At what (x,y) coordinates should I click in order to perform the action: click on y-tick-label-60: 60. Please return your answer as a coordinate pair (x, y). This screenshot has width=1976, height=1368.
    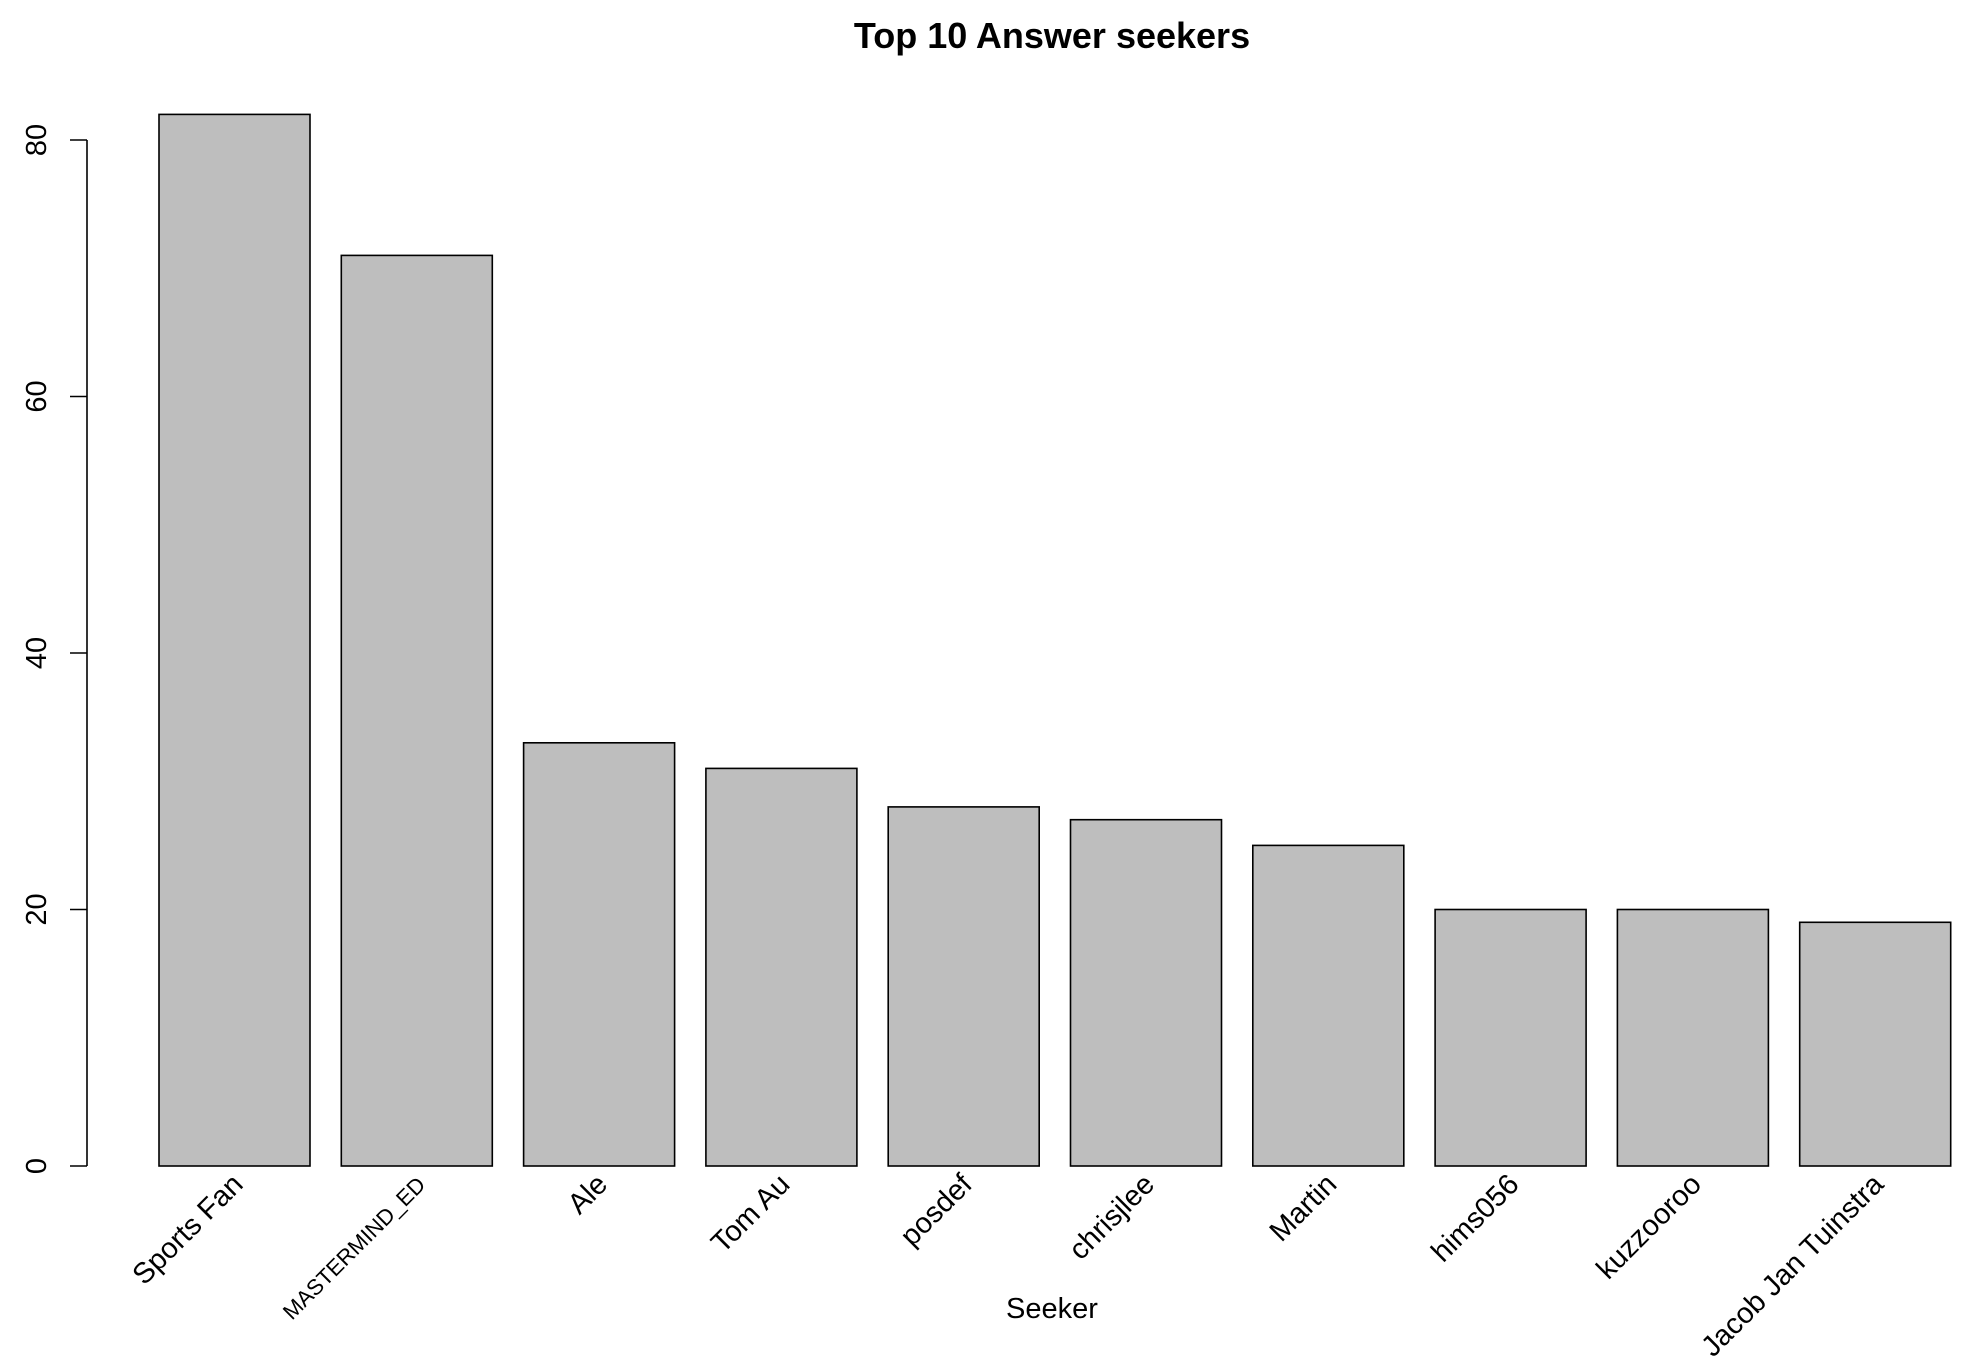
    Looking at the image, I should click on (37, 396).